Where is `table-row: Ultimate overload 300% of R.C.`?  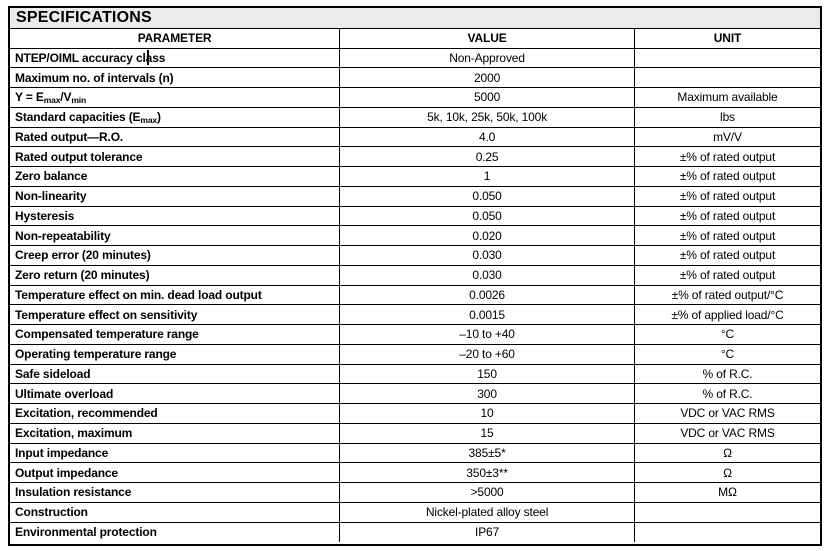 table-row: Ultimate overload 300% of R.C. is located at coordinates (415, 393).